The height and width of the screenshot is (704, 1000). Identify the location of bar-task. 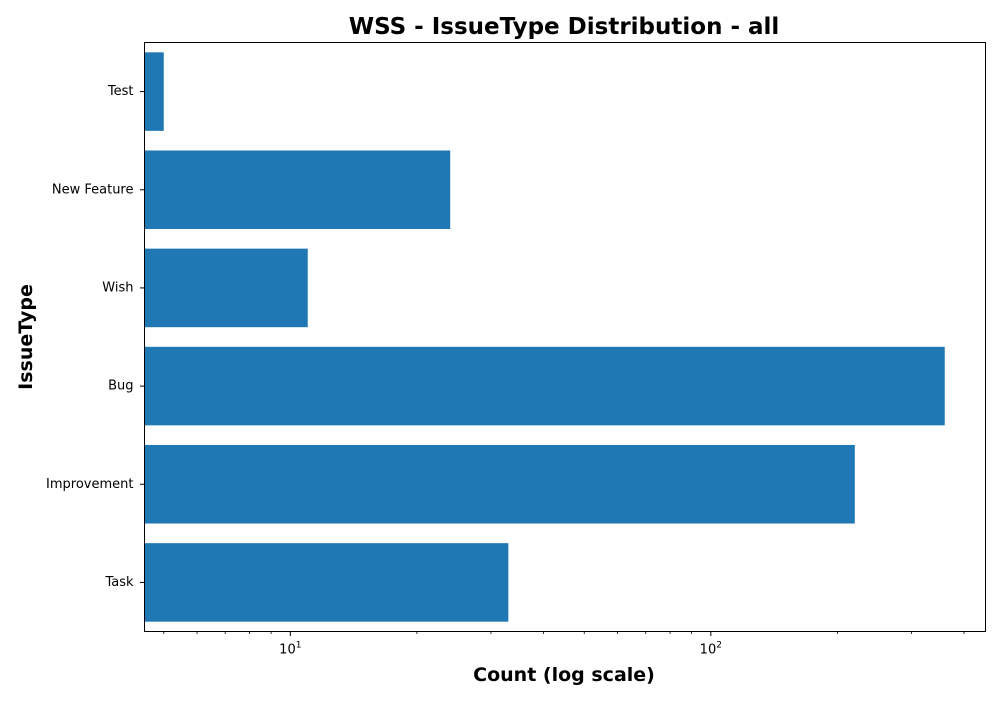
(326, 582).